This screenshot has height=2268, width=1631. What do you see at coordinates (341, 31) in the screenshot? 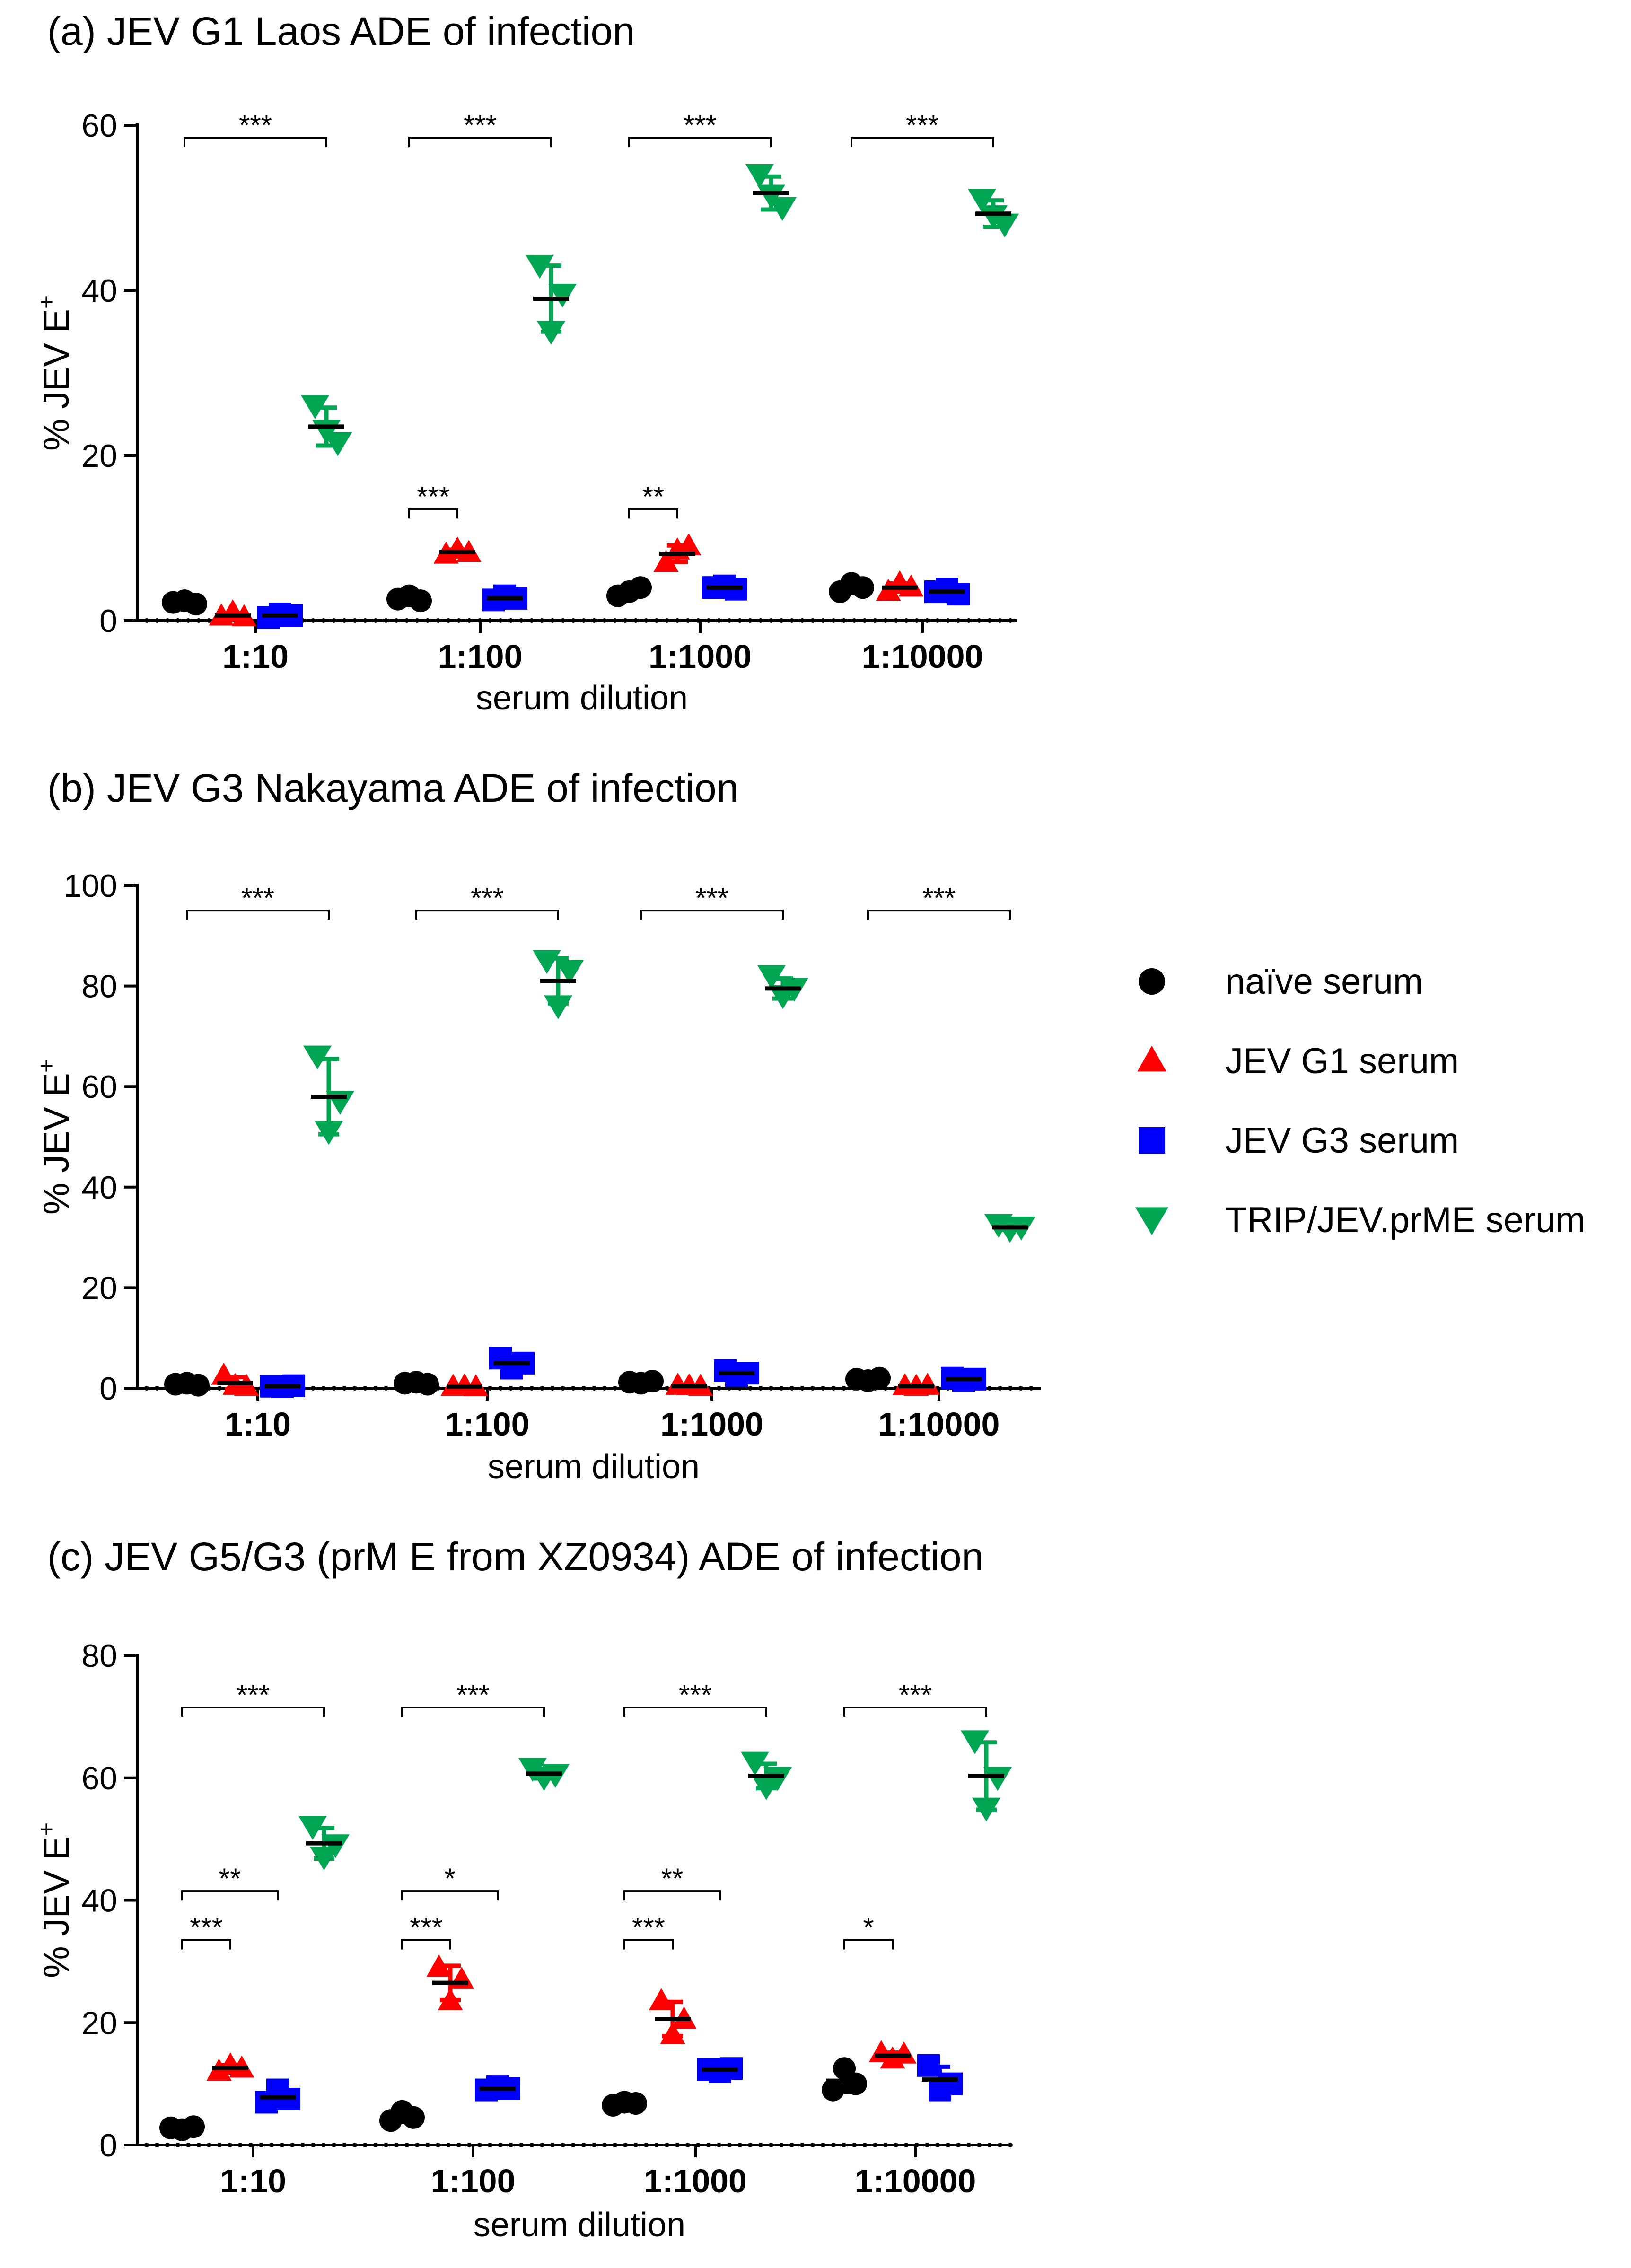
I see `panel-title: (a) JEV G1 Laos ADE of infection` at bounding box center [341, 31].